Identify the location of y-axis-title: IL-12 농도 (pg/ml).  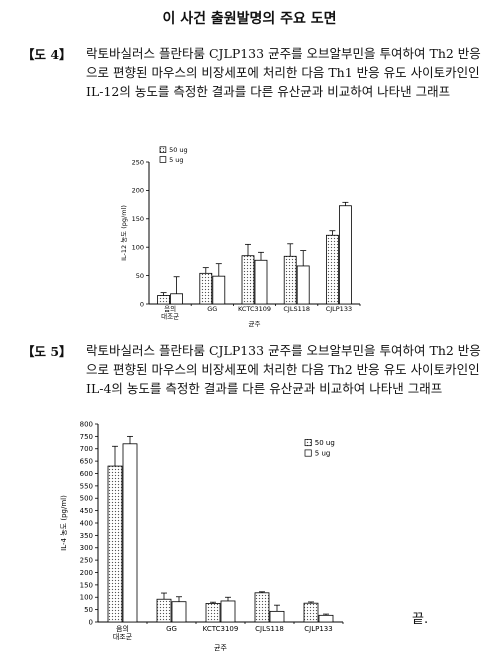
(124, 233).